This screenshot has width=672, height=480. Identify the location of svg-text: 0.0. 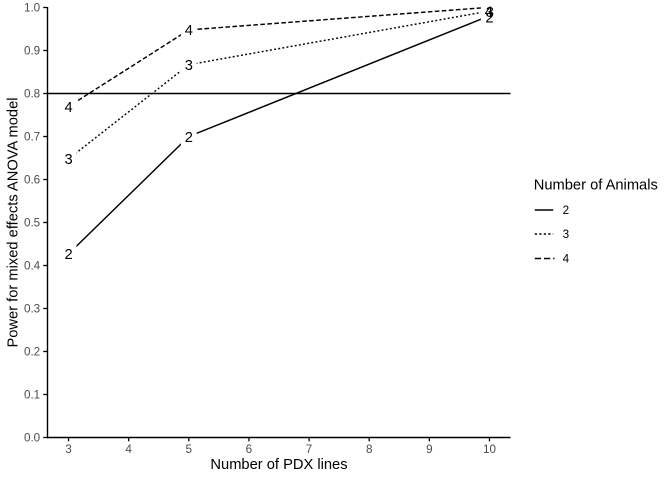
(32, 438).